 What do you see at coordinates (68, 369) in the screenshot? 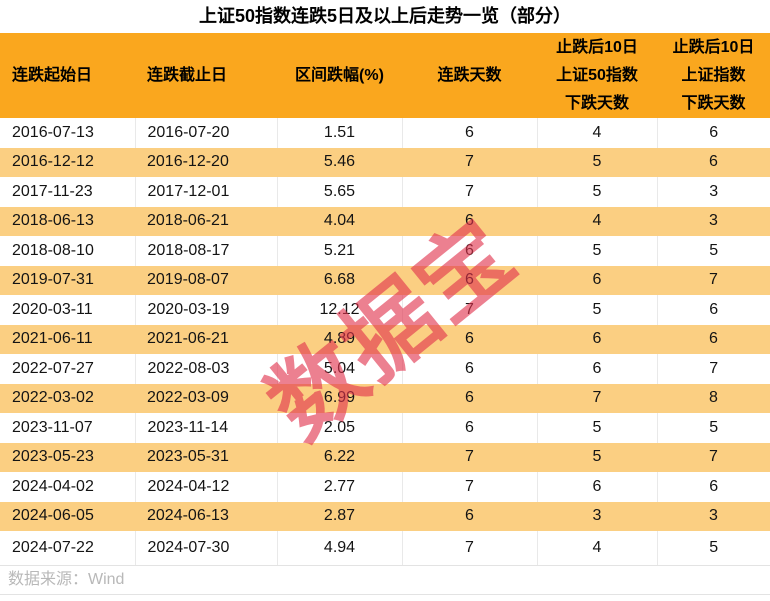
I see `table-cell: 2022-07-27` at bounding box center [68, 369].